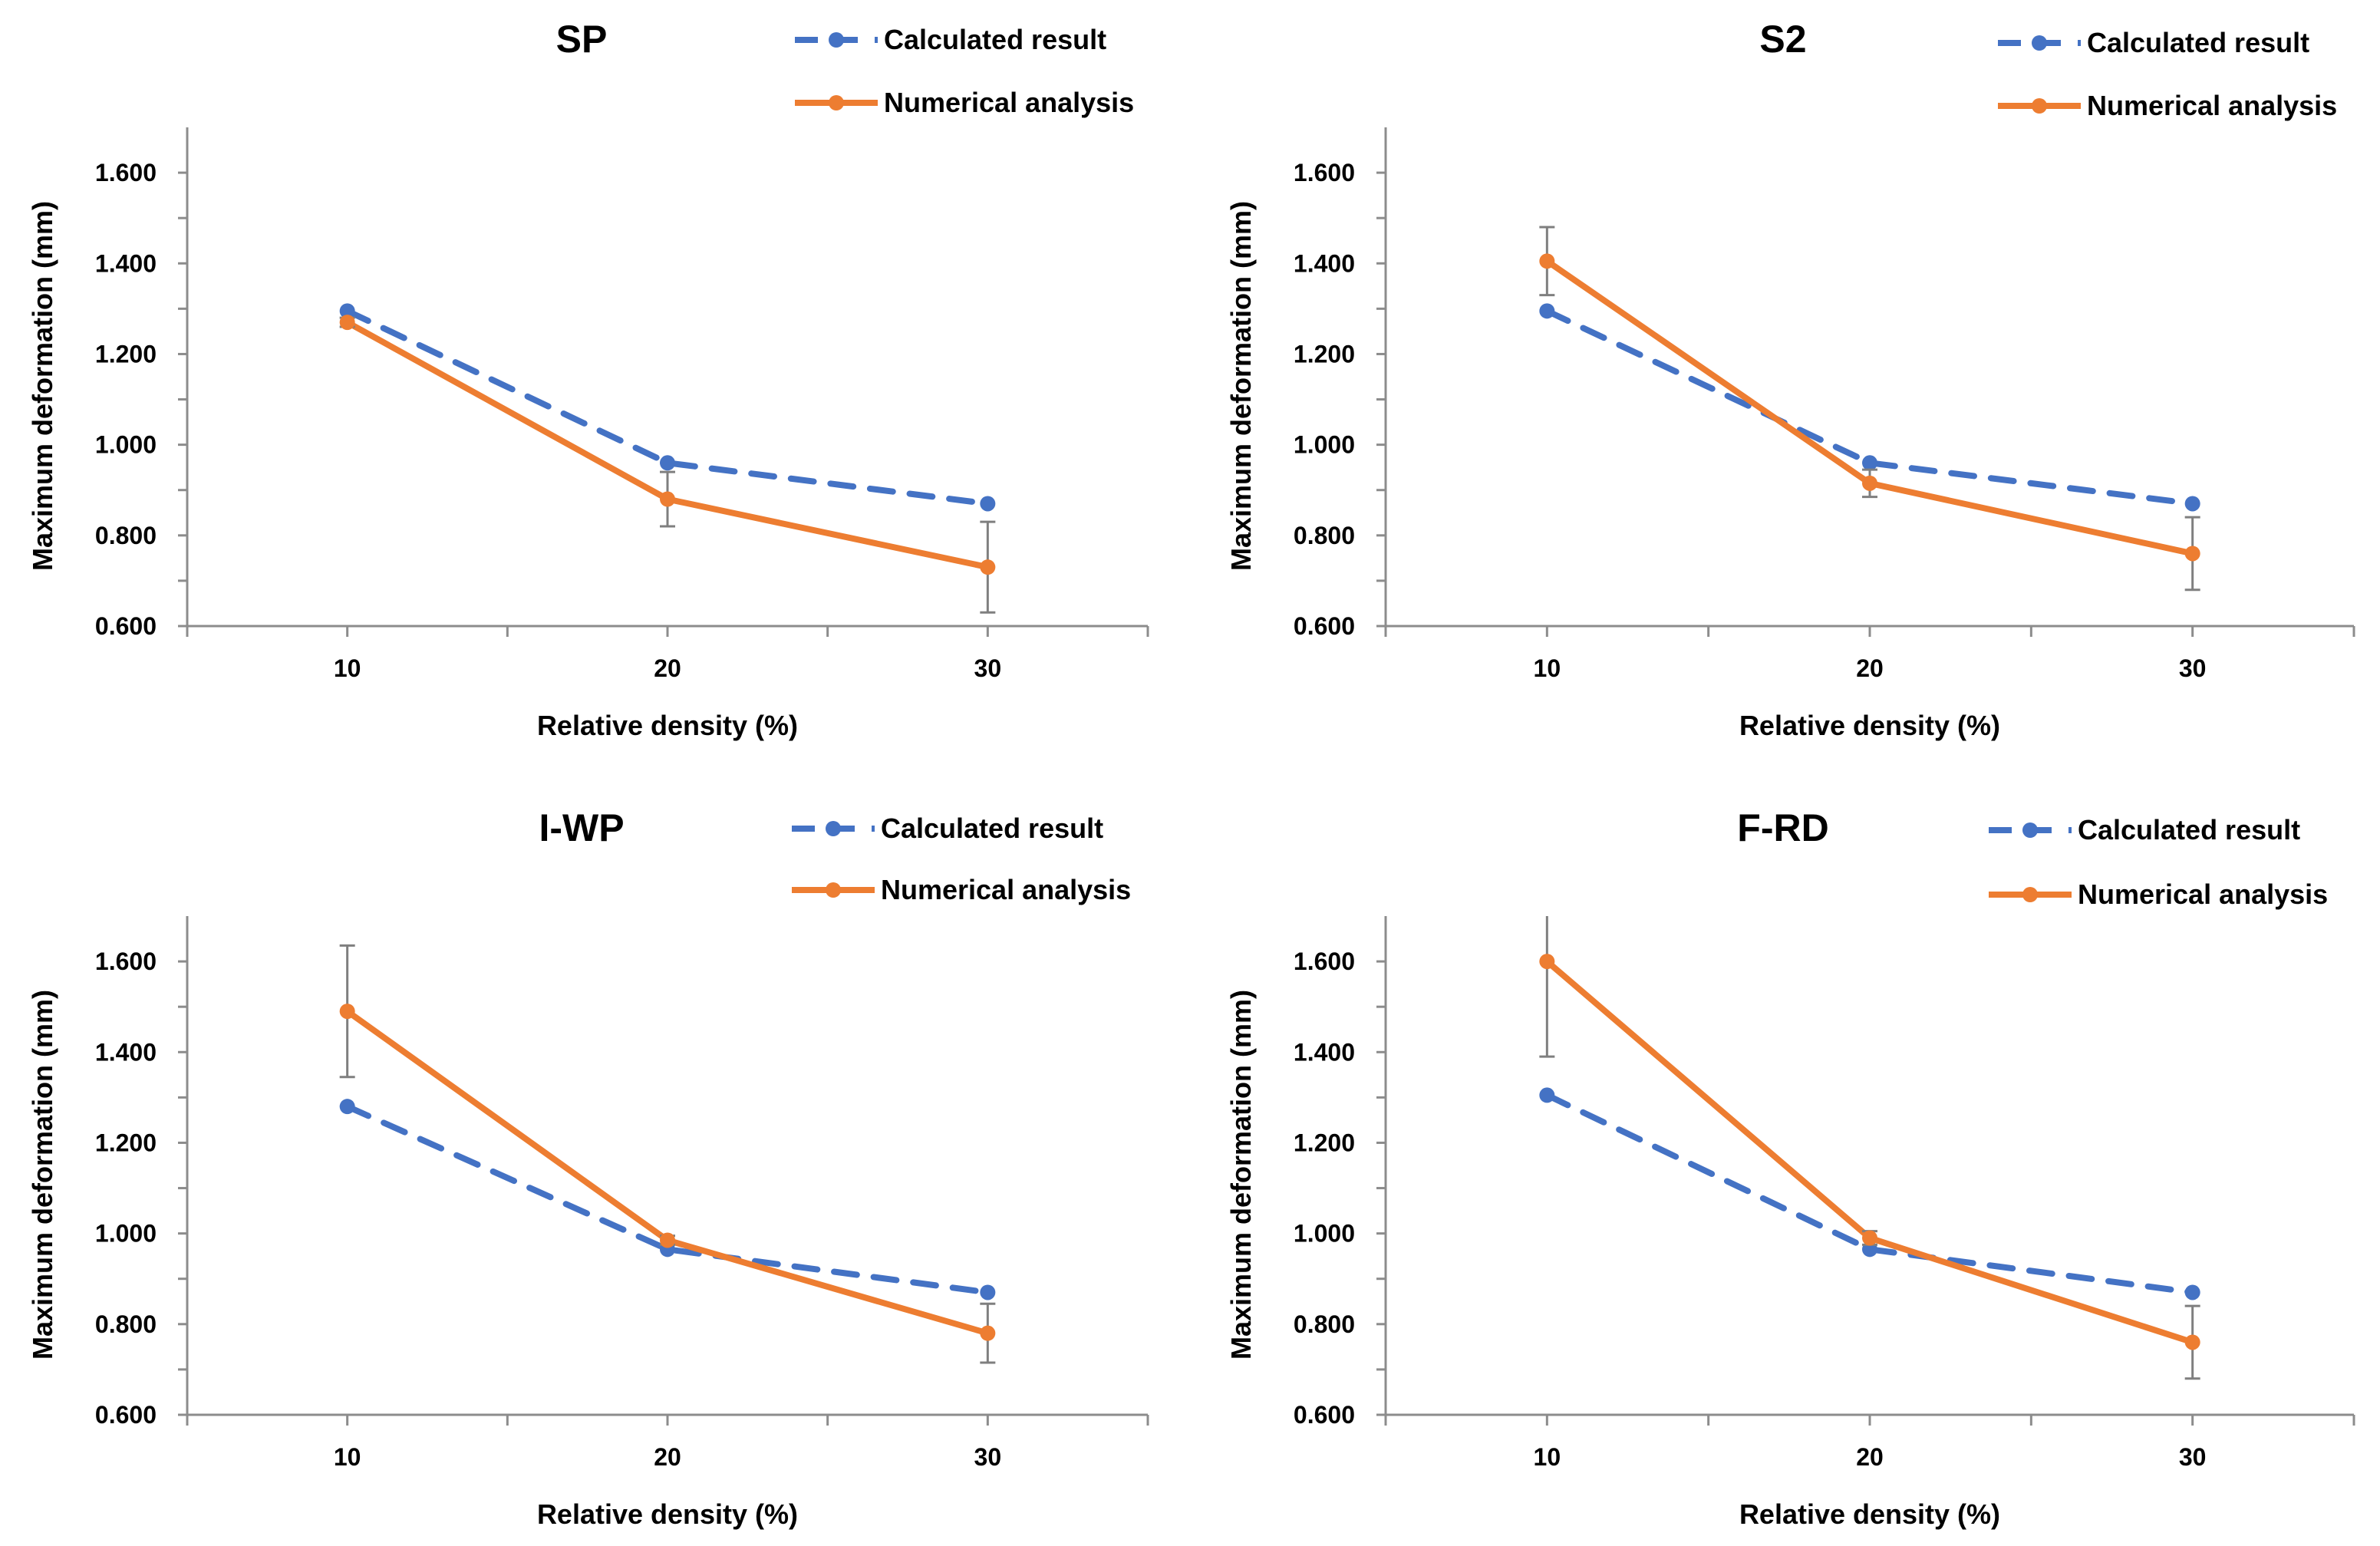 This screenshot has height=1546, width=2380. Describe the element at coordinates (582, 39) in the screenshot. I see `chart-title: SP` at that location.